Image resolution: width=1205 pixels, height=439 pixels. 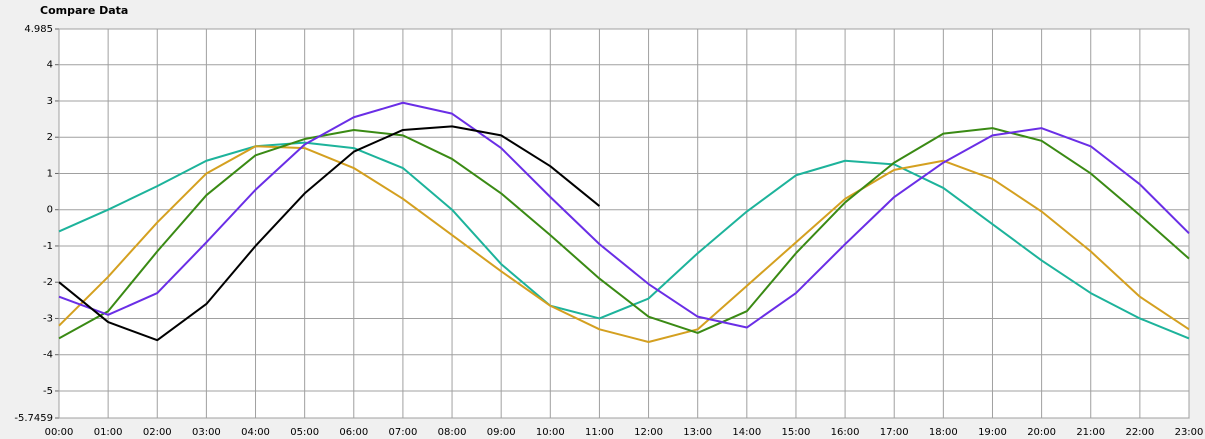 What do you see at coordinates (353, 432) in the screenshot?
I see `x-tick-label: 06:00` at bounding box center [353, 432].